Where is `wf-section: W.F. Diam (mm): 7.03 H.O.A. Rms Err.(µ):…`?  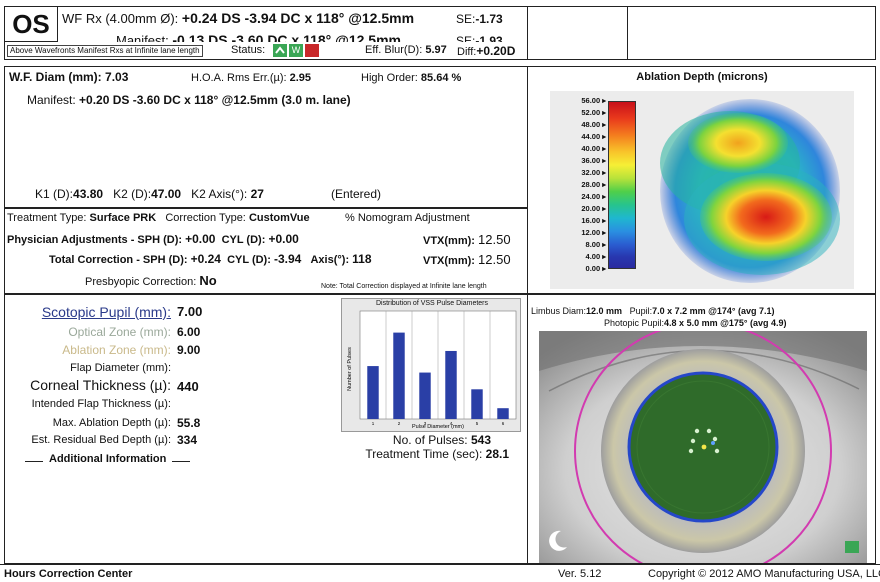
wf-section: W.F. Diam (mm): 7.03 H.O.A. Rms Err.(µ):… is located at coordinates (266, 137).